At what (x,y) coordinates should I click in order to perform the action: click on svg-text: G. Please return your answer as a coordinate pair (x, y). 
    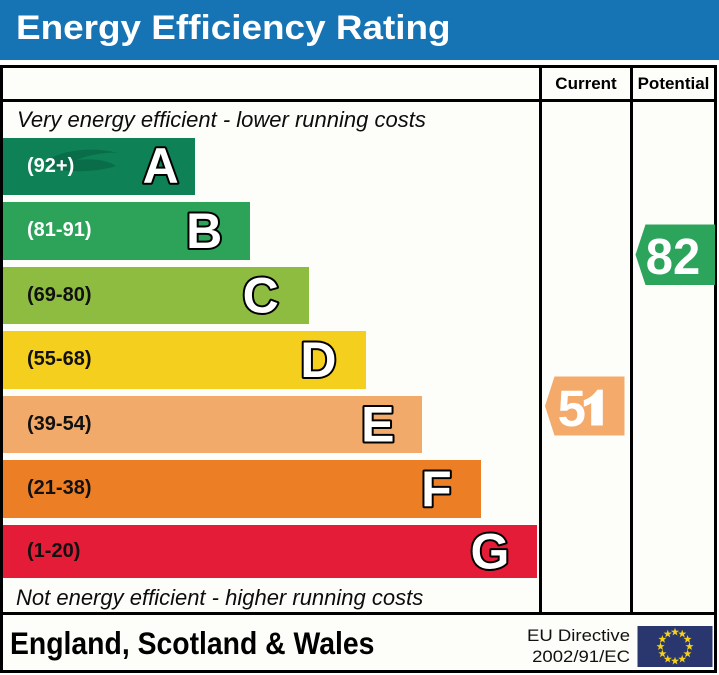
    Looking at the image, I should click on (490, 552).